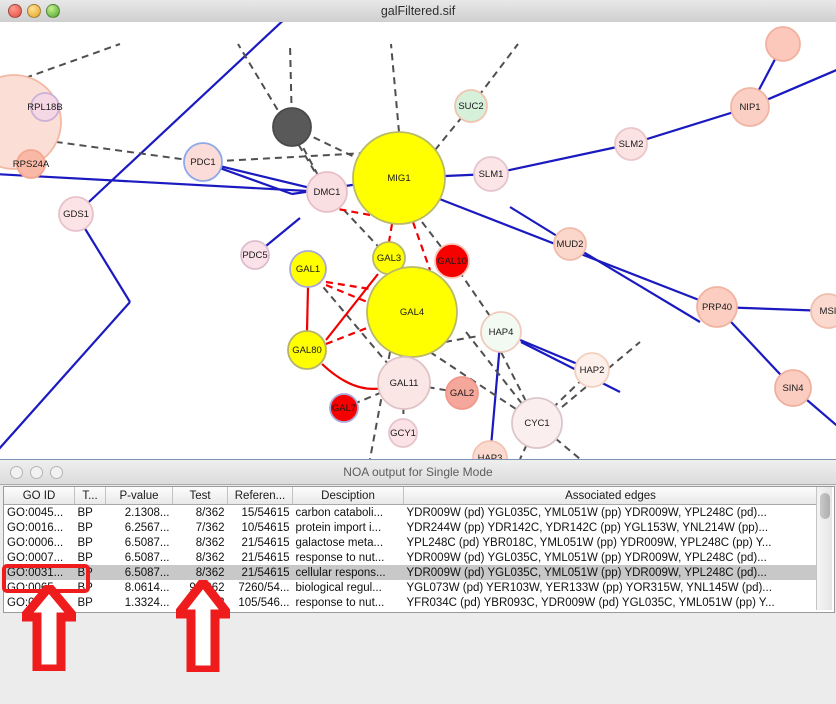 This screenshot has height=704, width=836. I want to click on network-node-GAL80: GAL80, so click(307, 350).